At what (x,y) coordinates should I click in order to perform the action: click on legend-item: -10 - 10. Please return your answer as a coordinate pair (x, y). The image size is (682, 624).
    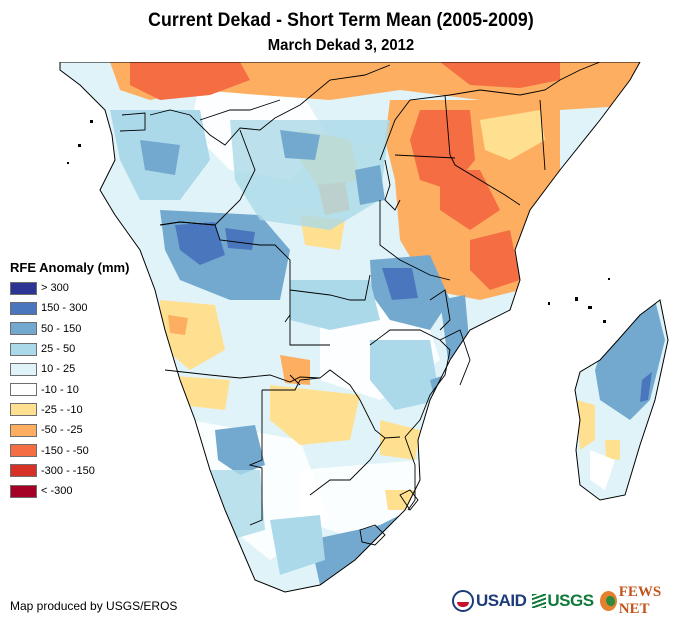
    Looking at the image, I should click on (69, 389).